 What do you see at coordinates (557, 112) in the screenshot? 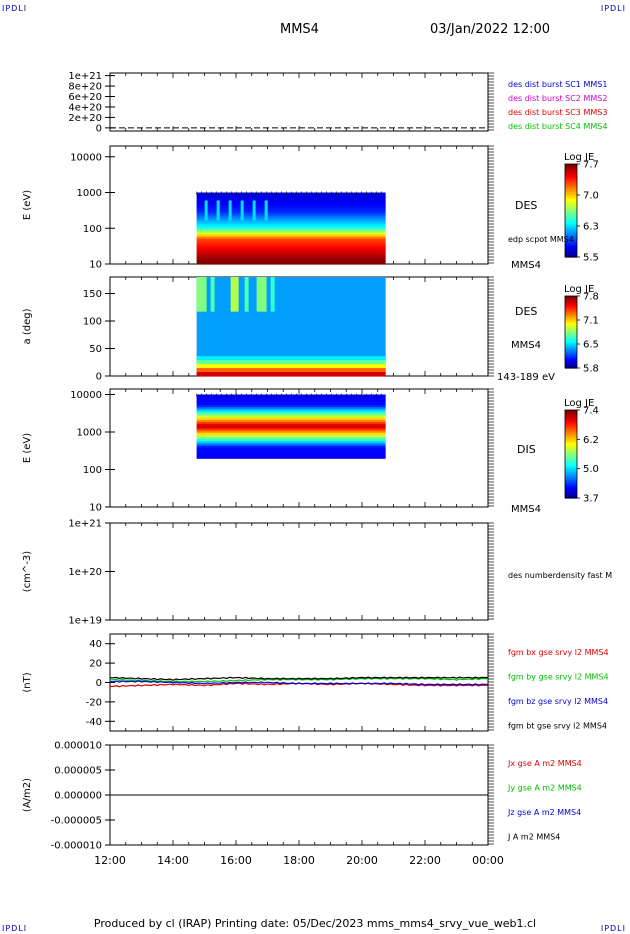
I see `burst-legend-3: des dist burst SC3 MMS3` at bounding box center [557, 112].